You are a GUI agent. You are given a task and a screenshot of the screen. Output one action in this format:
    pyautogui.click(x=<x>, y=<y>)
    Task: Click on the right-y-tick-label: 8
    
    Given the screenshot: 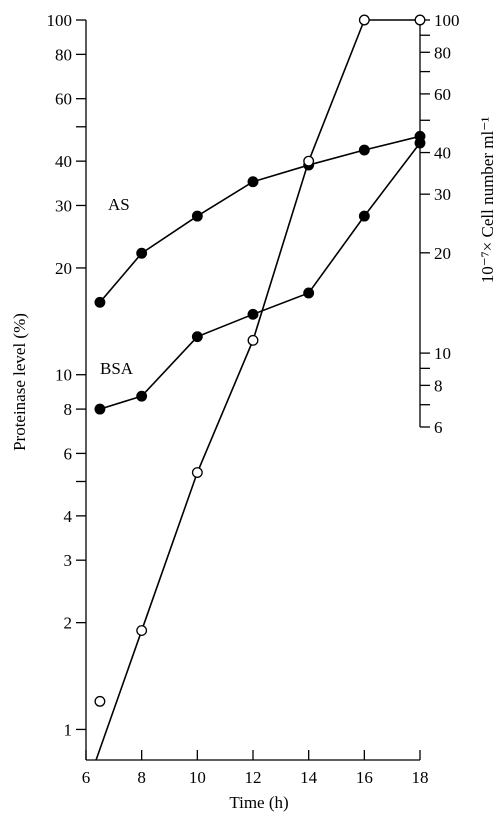 What is the action you would take?
    pyautogui.click(x=438, y=385)
    